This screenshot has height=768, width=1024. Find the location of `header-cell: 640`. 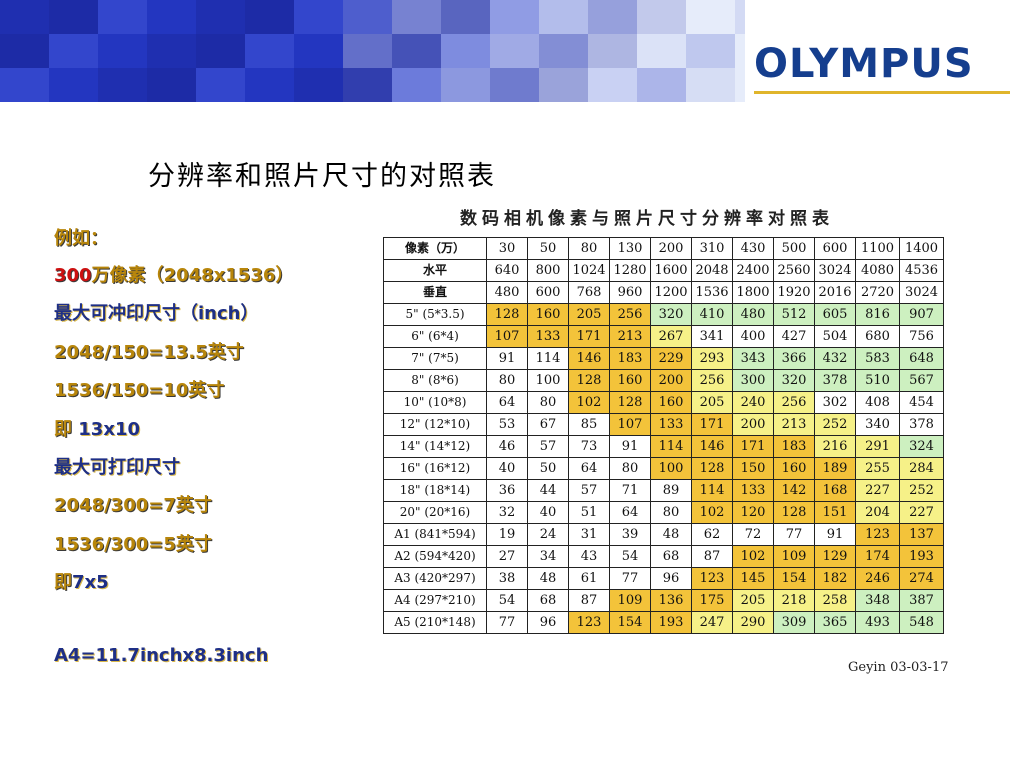

header-cell: 640 is located at coordinates (507, 270).